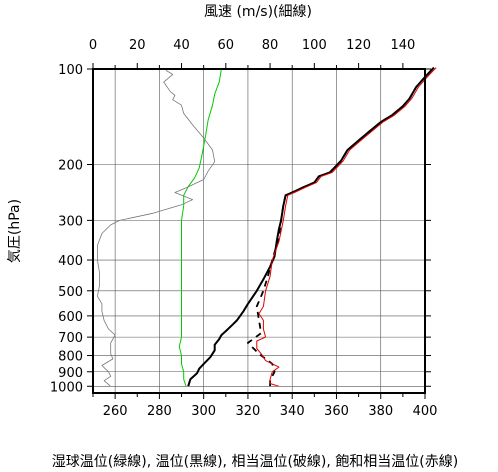 This screenshot has width=498, height=472. I want to click on y-tick-label-900: 900, so click(70, 373).